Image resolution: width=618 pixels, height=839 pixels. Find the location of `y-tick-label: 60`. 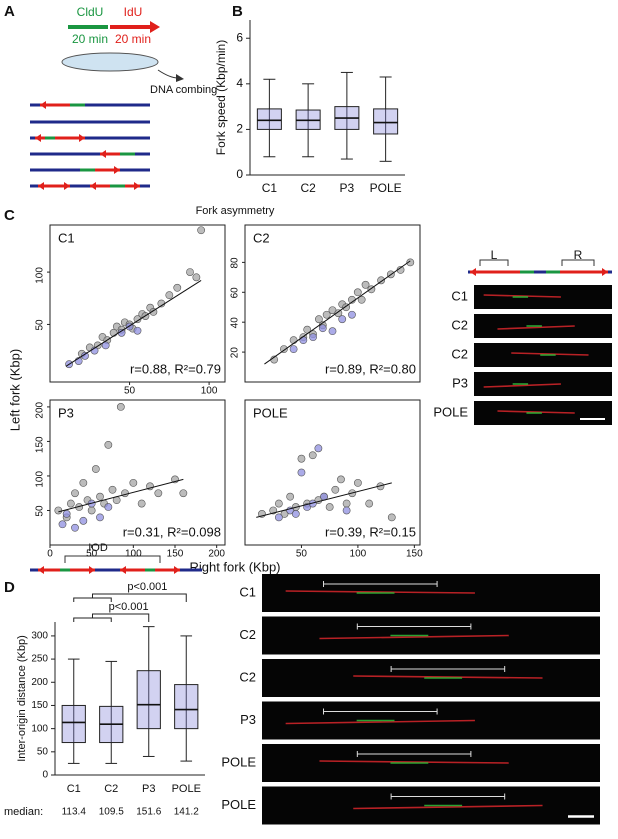

y-tick-label: 60 is located at coordinates (235, 293).